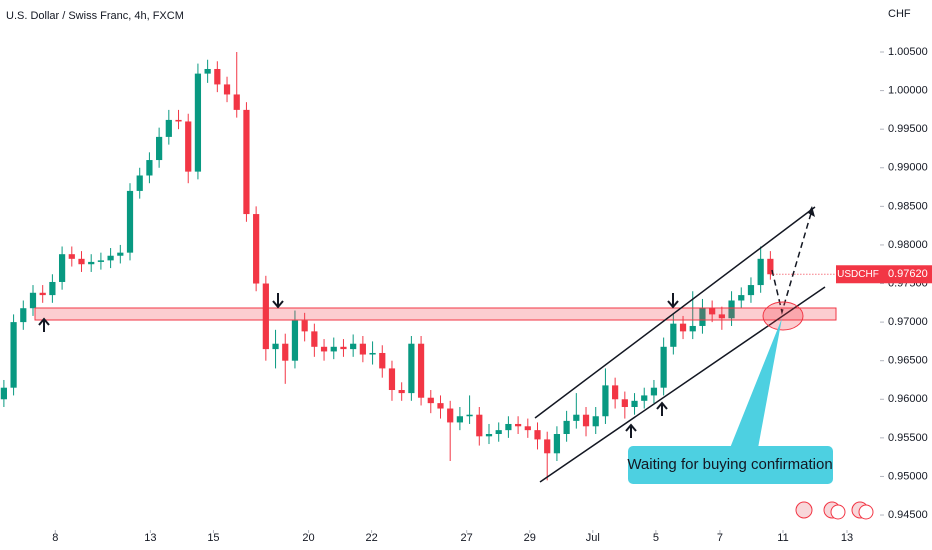  I want to click on callout-box, so click(730, 465).